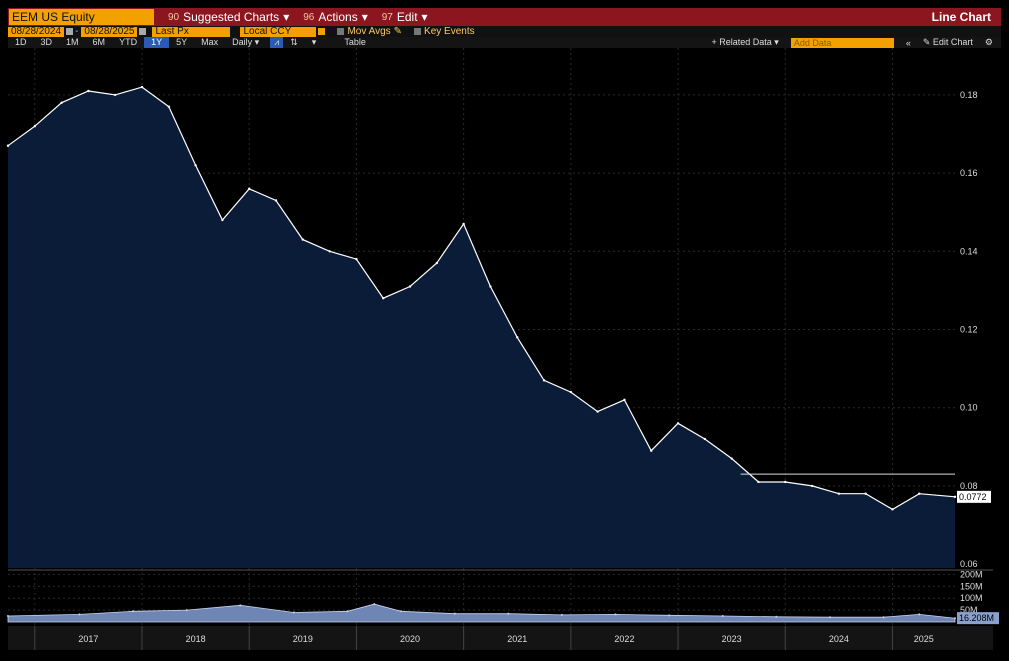 Image resolution: width=1009 pixels, height=661 pixels. Describe the element at coordinates (387, 17) in the screenshot. I see `edit-code: 97` at that location.